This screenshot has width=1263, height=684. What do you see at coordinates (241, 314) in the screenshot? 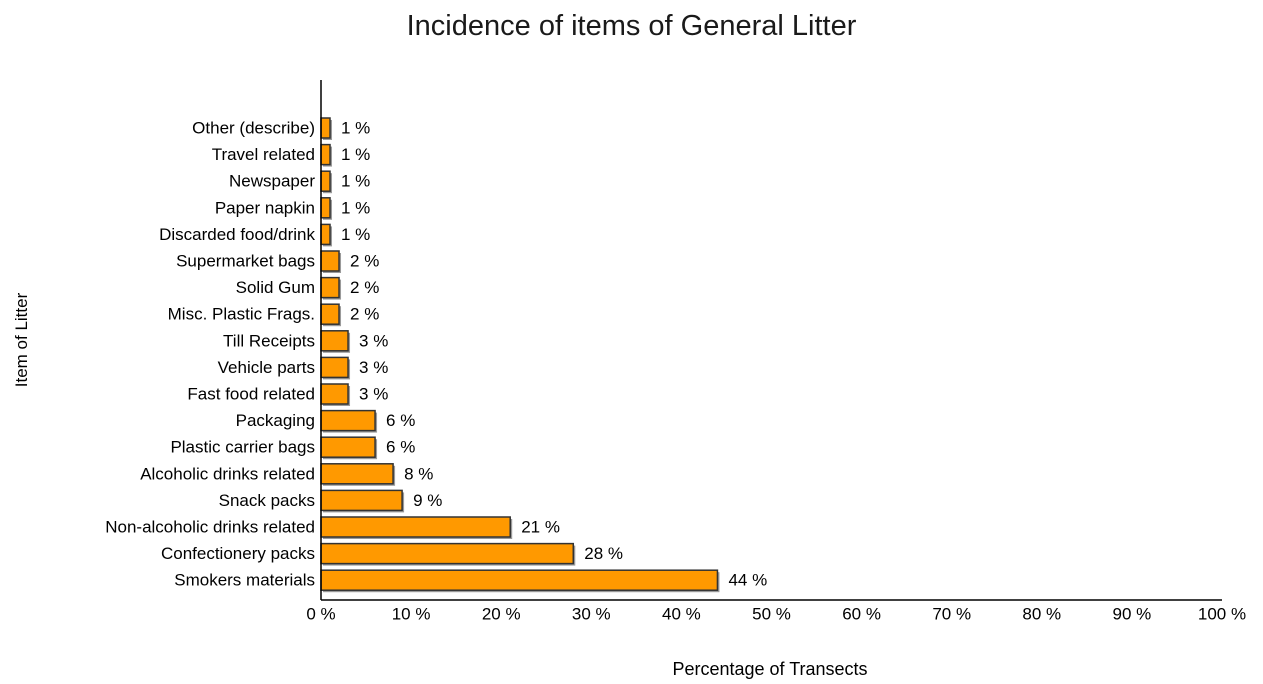
I see `category-label: Misc. Plastic Frags.` at bounding box center [241, 314].